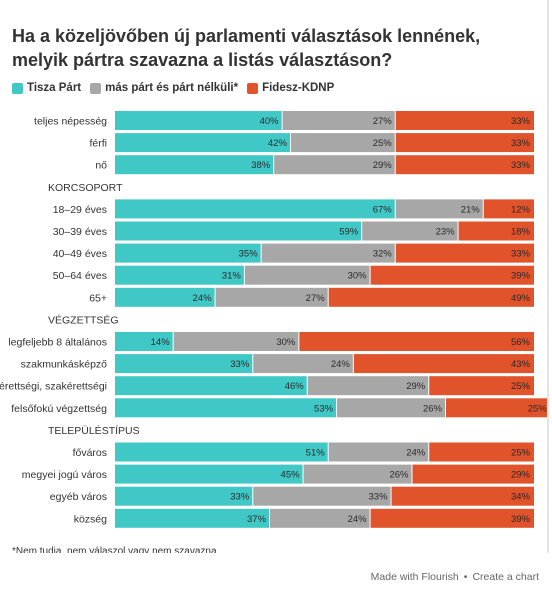 The image size is (552, 590). What do you see at coordinates (521, 143) in the screenshot?
I see `value-label-fidesz-kdnp-ferfi: 33%` at bounding box center [521, 143].